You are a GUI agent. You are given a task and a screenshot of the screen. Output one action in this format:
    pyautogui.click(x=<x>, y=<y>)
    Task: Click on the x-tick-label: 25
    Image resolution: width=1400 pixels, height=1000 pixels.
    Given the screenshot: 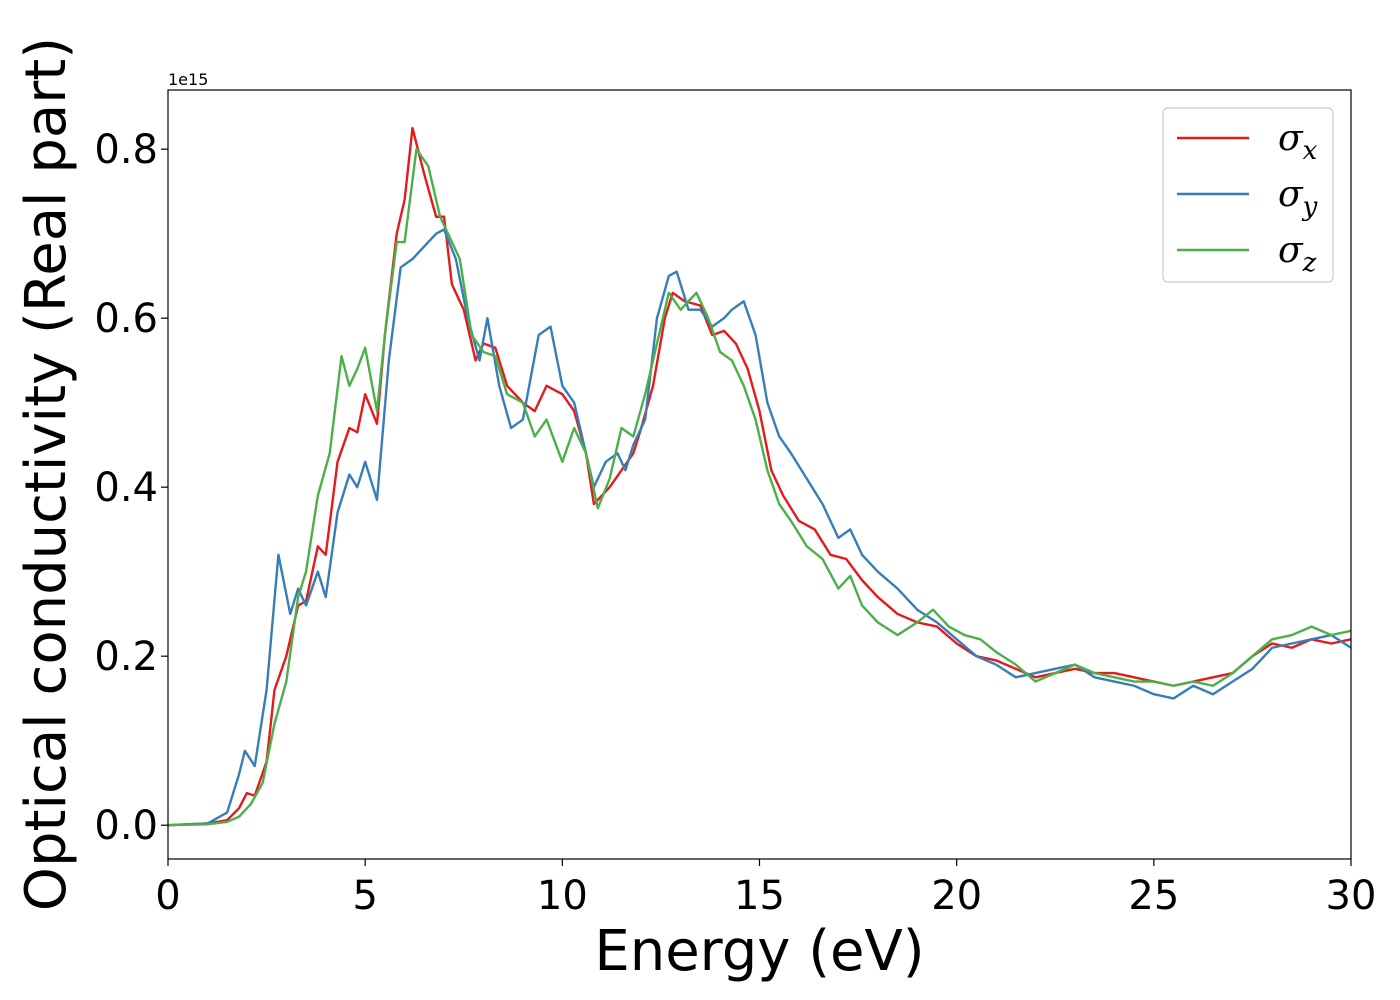 What is the action you would take?
    pyautogui.click(x=1153, y=896)
    